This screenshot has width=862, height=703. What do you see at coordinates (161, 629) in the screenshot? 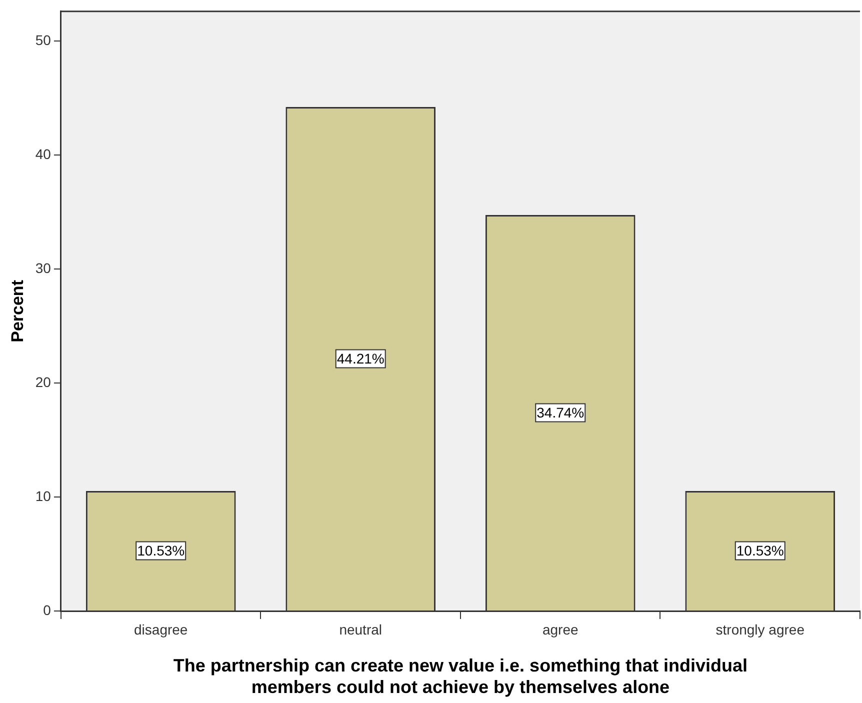
I see `x-tick-label: disagree` at bounding box center [161, 629].